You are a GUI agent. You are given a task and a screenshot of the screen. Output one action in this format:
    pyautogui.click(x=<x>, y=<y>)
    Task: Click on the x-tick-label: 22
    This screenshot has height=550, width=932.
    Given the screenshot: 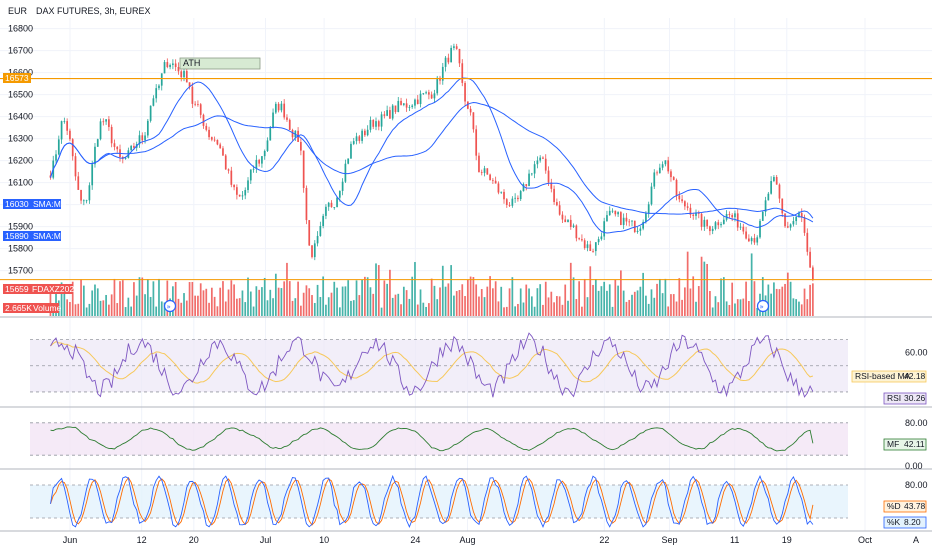 What is the action you would take?
    pyautogui.click(x=604, y=540)
    